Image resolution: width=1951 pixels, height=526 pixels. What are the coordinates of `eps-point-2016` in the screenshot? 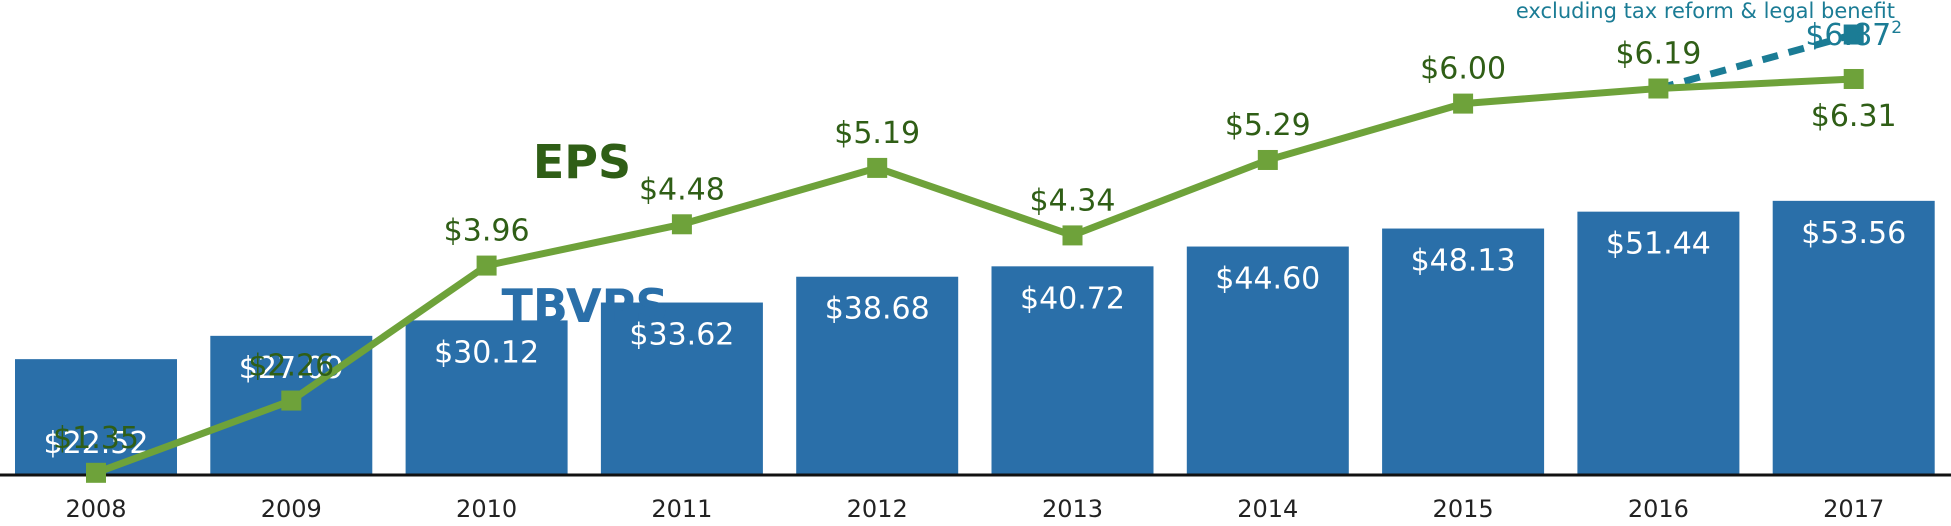 It's located at (1658, 88).